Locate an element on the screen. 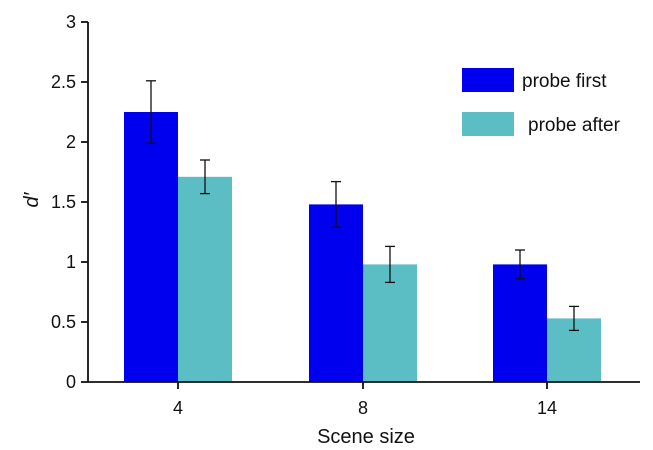 The width and height of the screenshot is (653, 450). legend-item-probe-after: probe after is located at coordinates (541, 124).